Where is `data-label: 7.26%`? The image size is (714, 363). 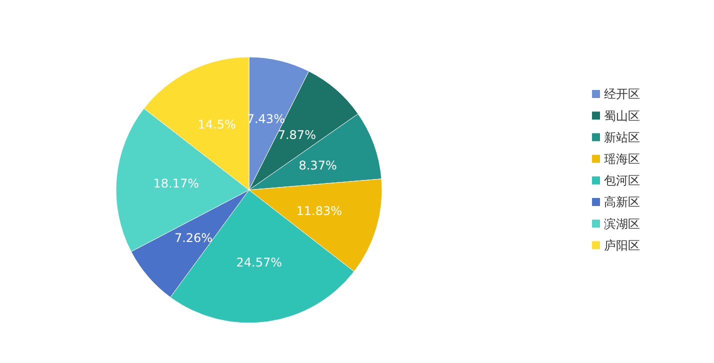
data-label: 7.26% is located at coordinates (193, 237).